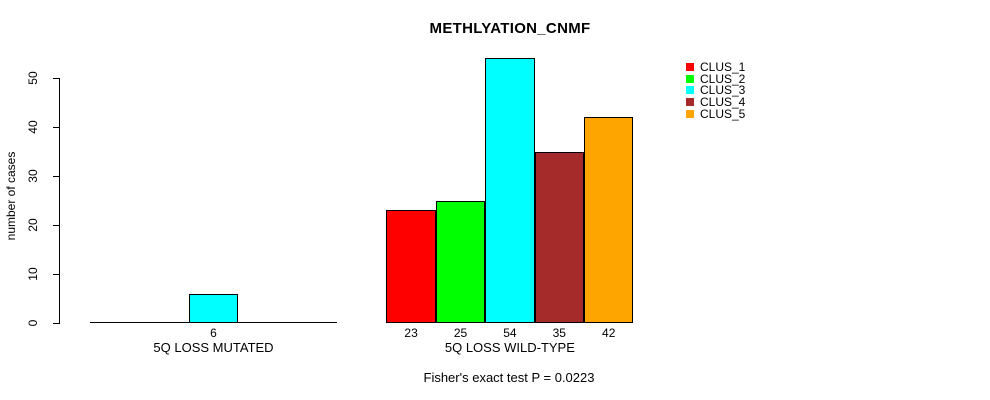 This screenshot has height=400, width=990. Describe the element at coordinates (609, 333) in the screenshot. I see `bar-value-label: 42` at that location.